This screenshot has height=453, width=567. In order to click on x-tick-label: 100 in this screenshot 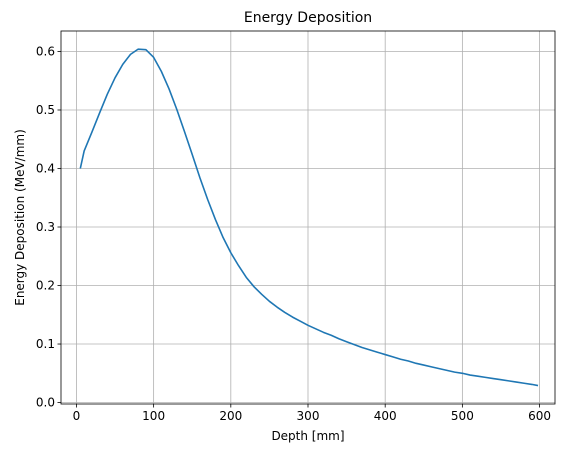, I will do `click(153, 416)`.